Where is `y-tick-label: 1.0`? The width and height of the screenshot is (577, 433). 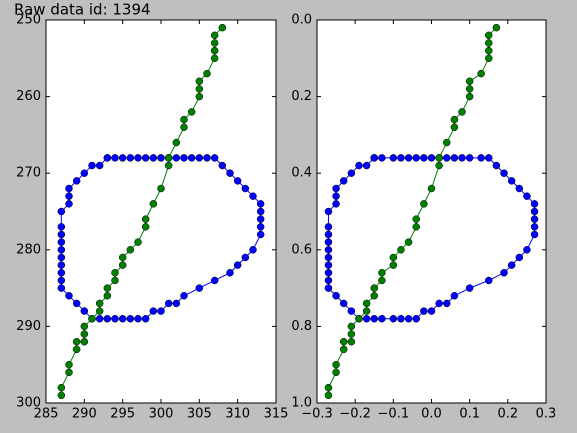
y-tick-label: 1.0 is located at coordinates (301, 403).